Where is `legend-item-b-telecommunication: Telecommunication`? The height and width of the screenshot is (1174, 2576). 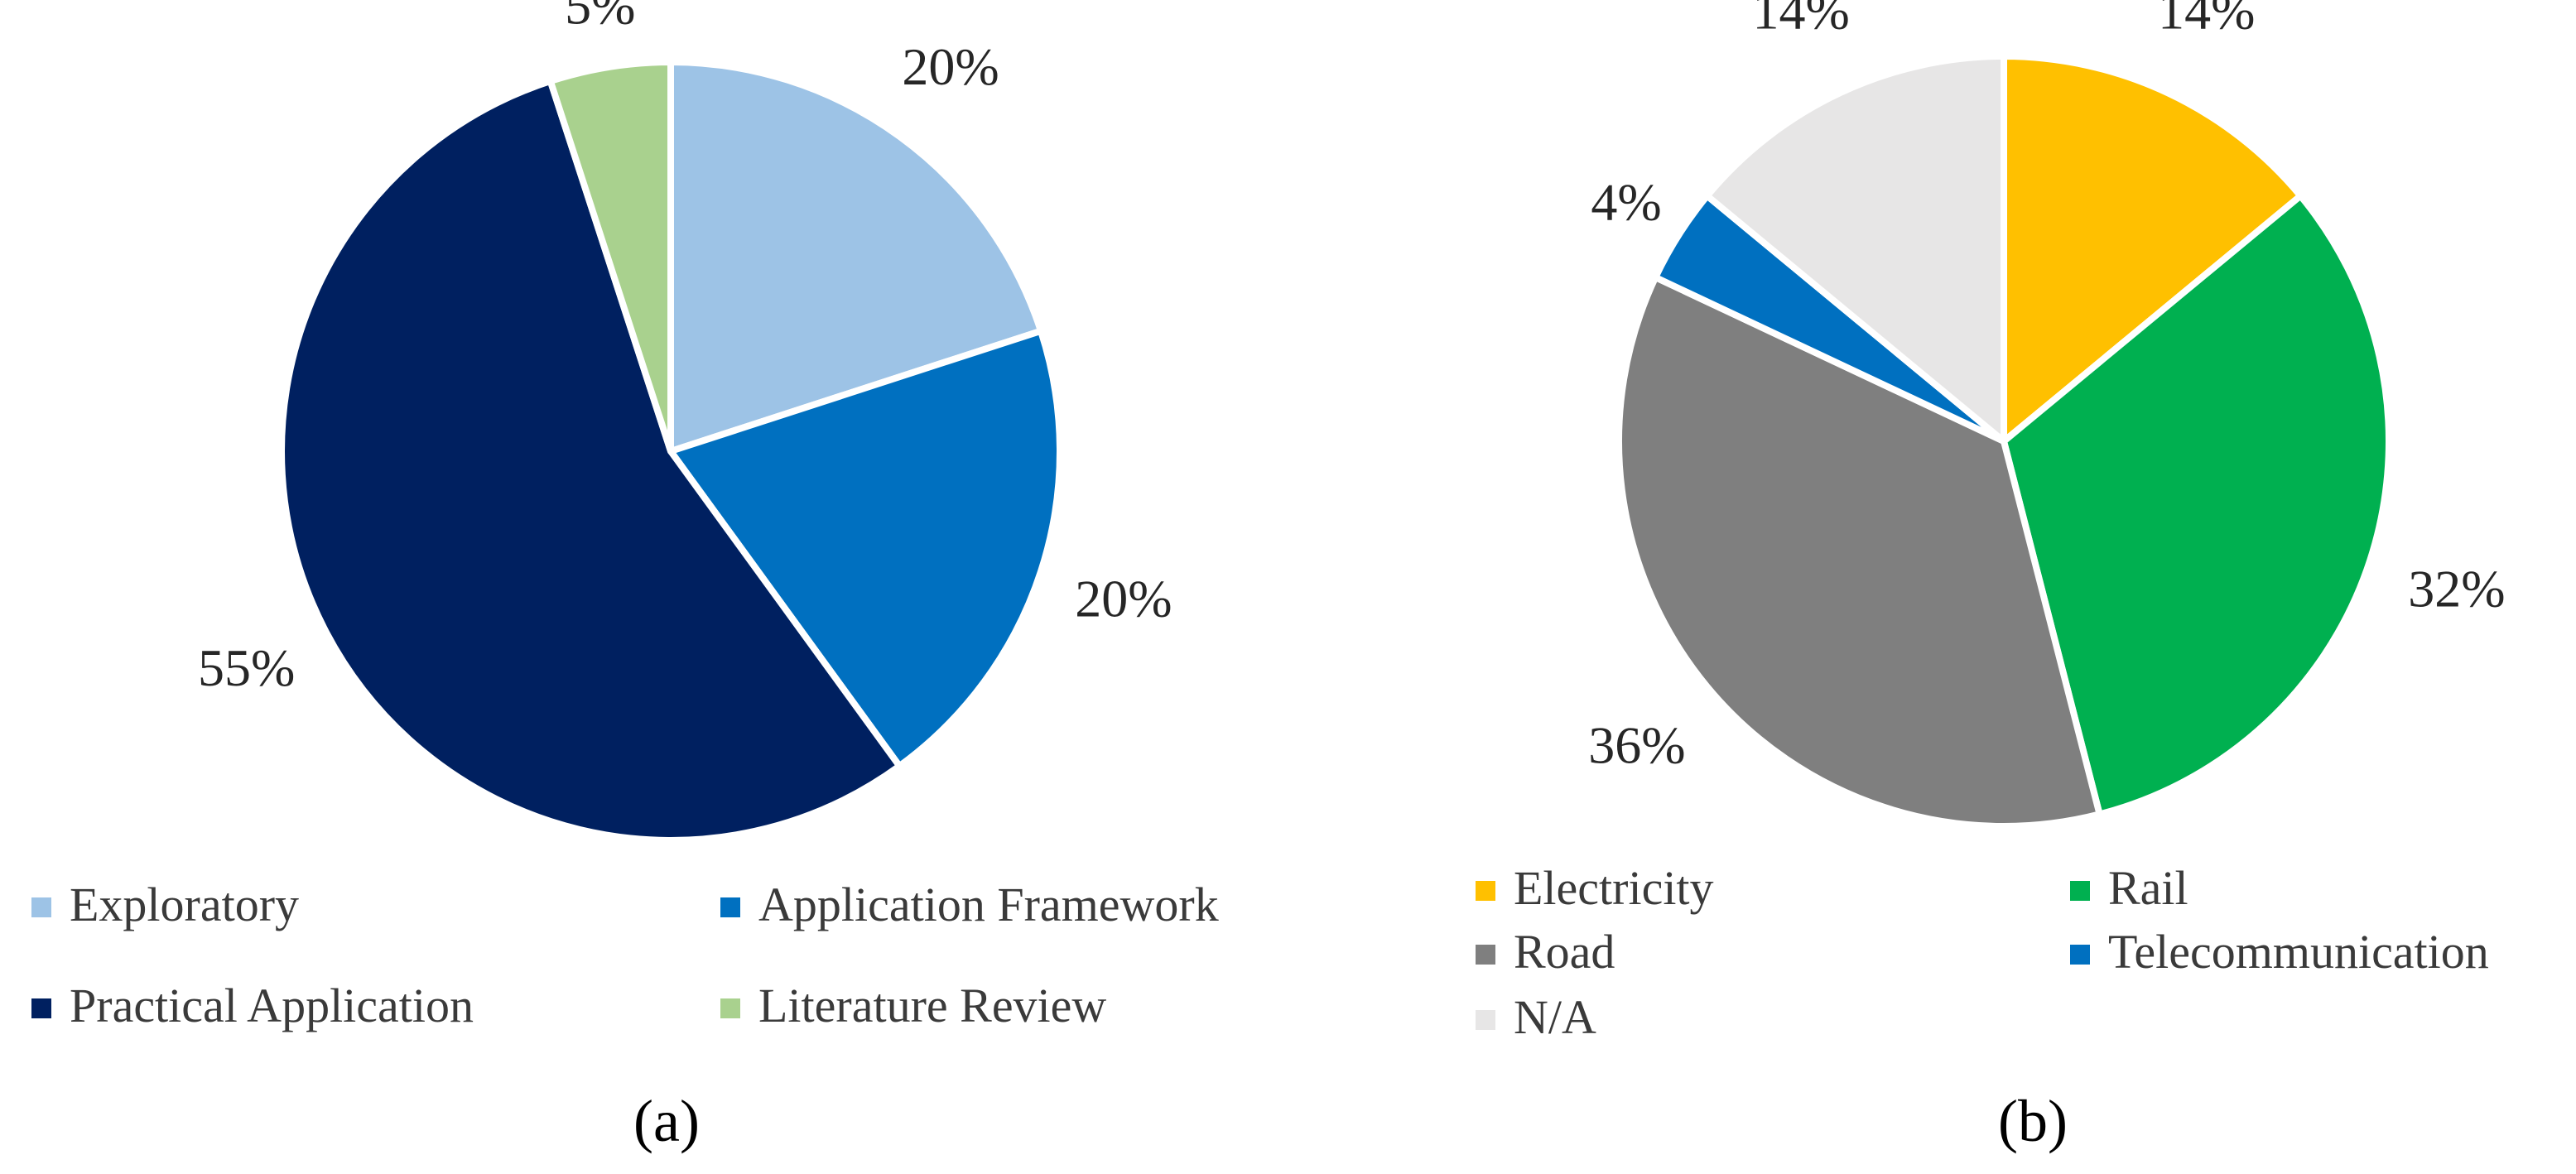
legend-item-b-telecommunication: Telecommunication is located at coordinates (2279, 952).